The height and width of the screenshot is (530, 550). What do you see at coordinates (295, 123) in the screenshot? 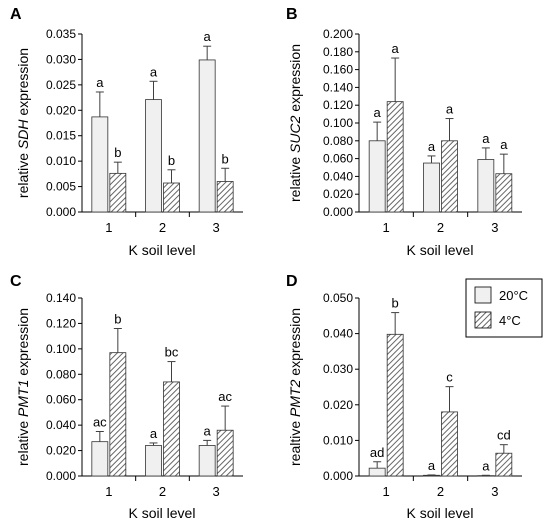
I see `y-axis-label: relative SUC2 expression` at bounding box center [295, 123].